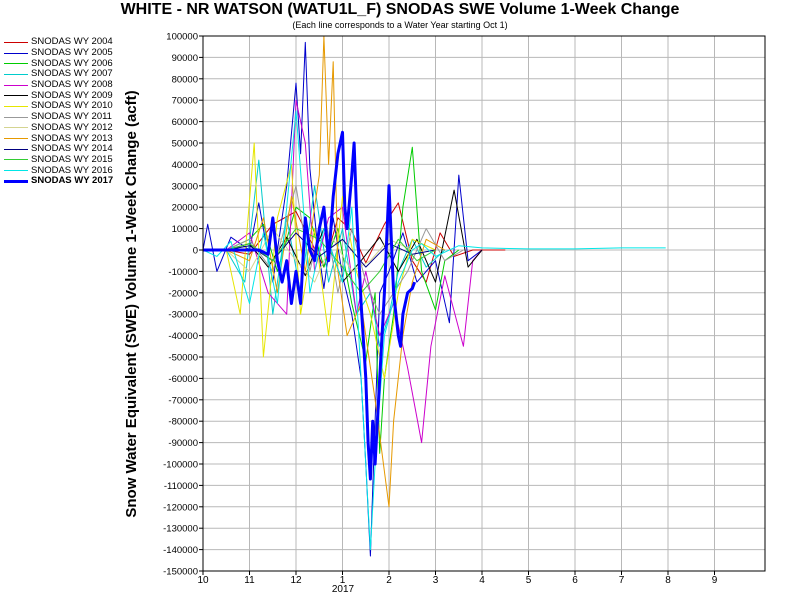 The height and width of the screenshot is (600, 800). I want to click on y-tick-label: 0, so click(195, 251).